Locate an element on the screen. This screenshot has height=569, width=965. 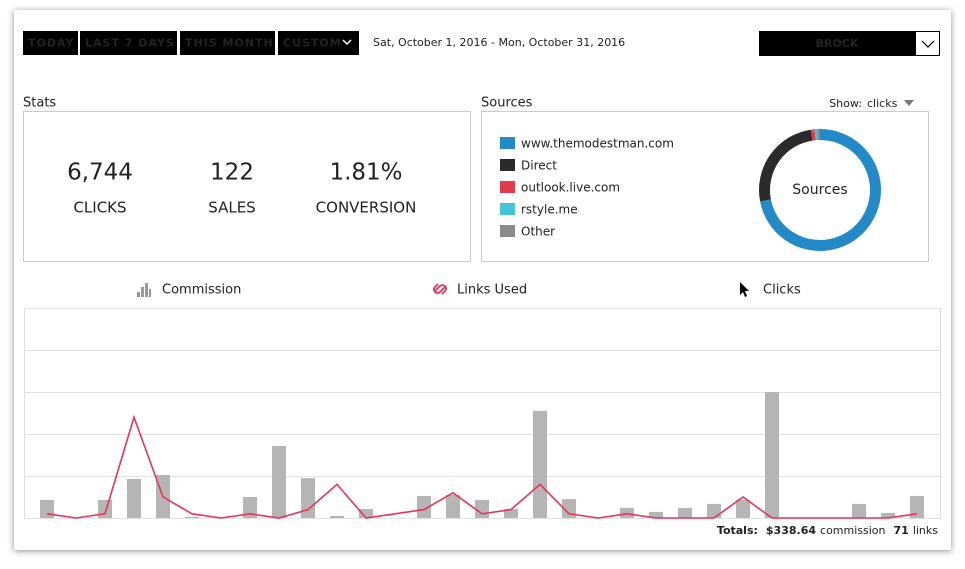
sources-box is located at coordinates (705, 186).